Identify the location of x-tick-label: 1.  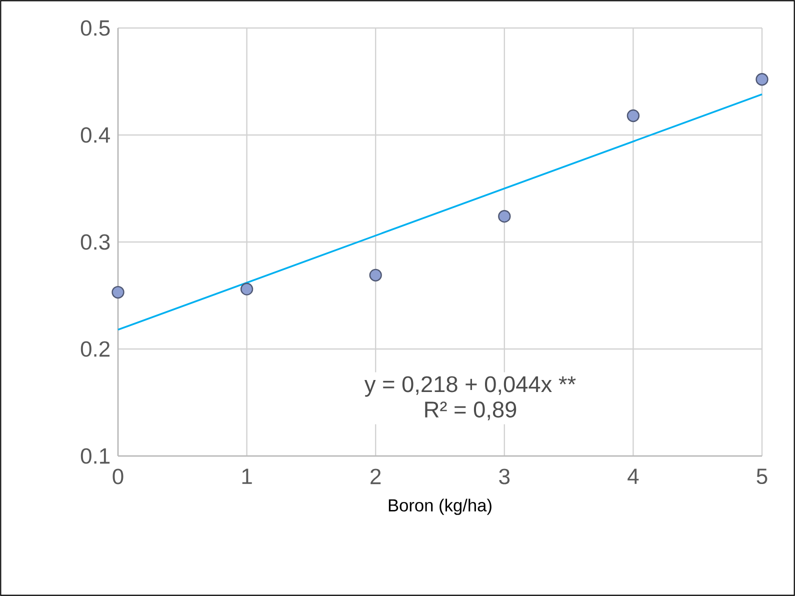
(247, 476).